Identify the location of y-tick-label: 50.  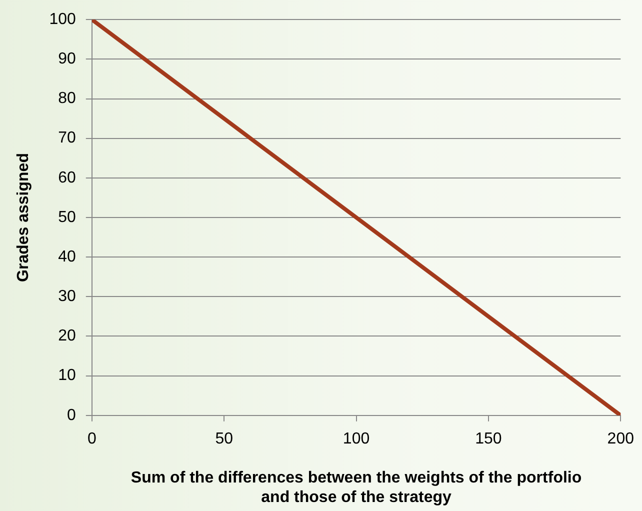
(67, 217).